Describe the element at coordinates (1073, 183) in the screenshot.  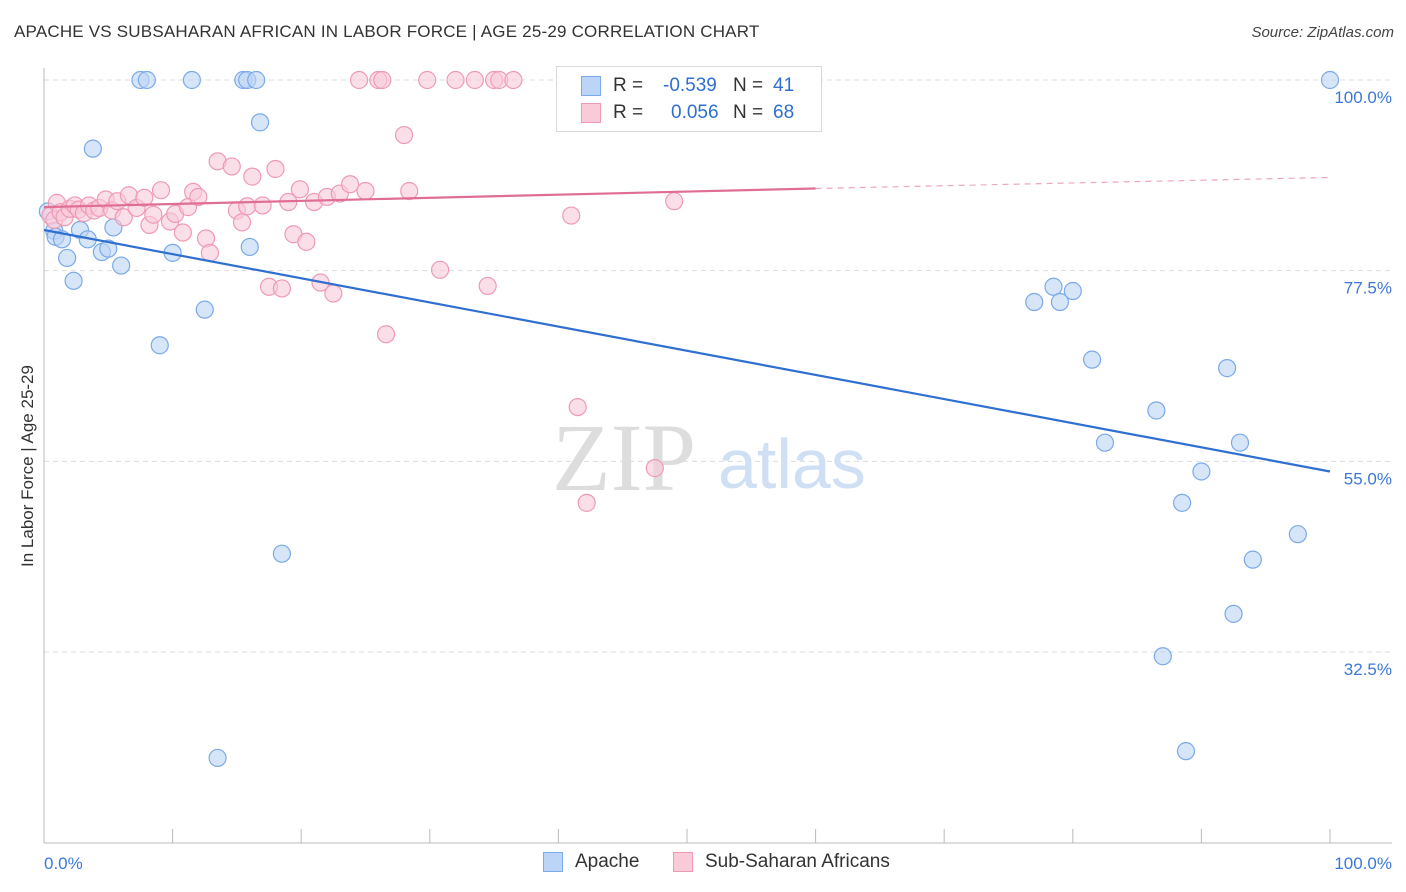
I see `trend-line-extension` at that location.